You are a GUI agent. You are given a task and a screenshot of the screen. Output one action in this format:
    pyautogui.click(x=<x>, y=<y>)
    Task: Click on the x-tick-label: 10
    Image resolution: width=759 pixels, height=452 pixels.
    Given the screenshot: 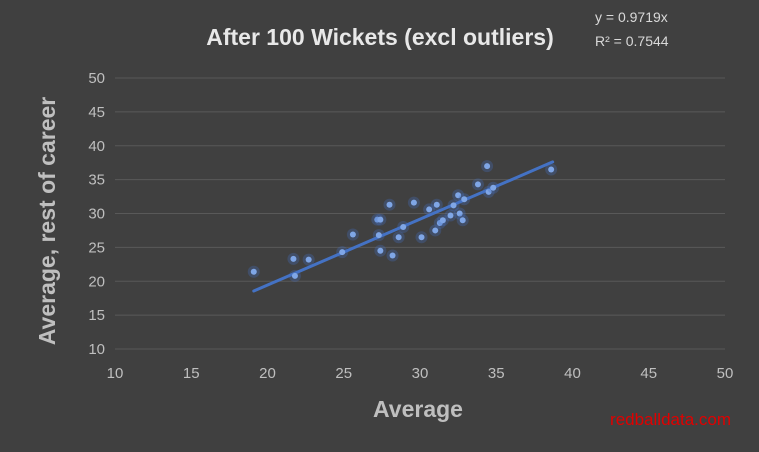 What is the action you would take?
    pyautogui.click(x=115, y=373)
    